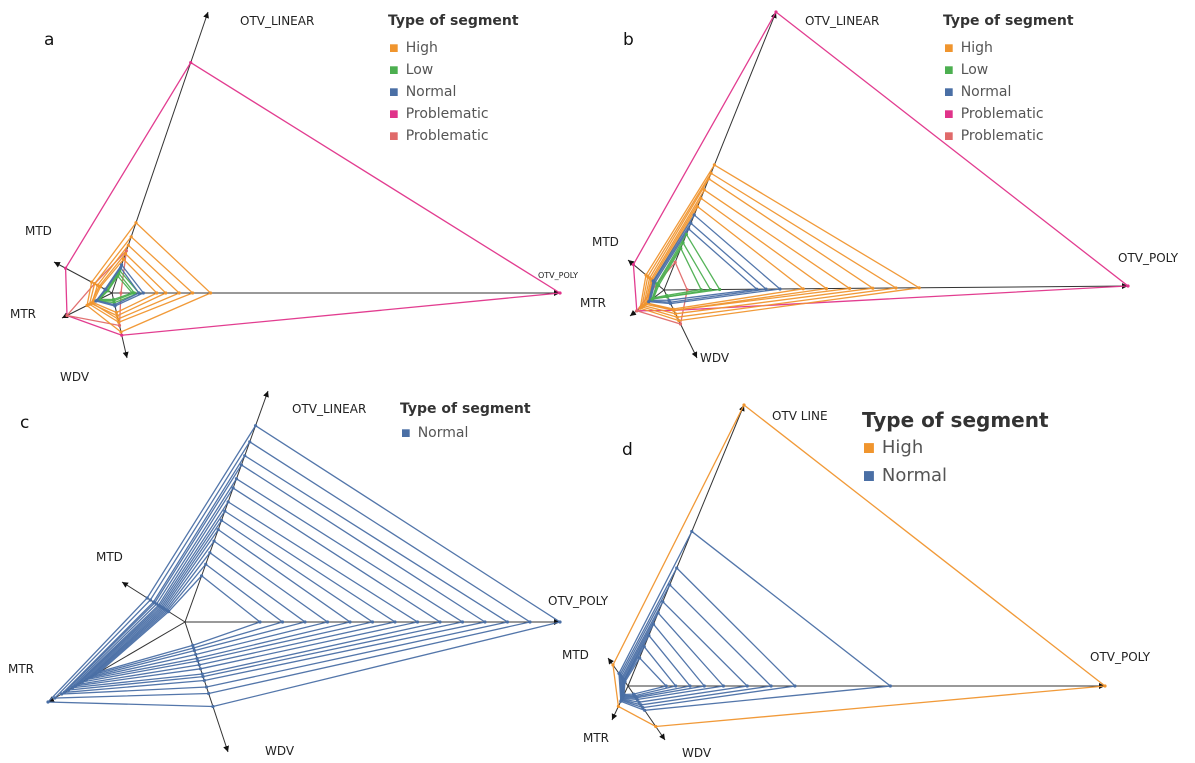 The height and width of the screenshot is (763, 1195). Describe the element at coordinates (620, 703) in the screenshot. I see `axis-line-mtr` at that location.